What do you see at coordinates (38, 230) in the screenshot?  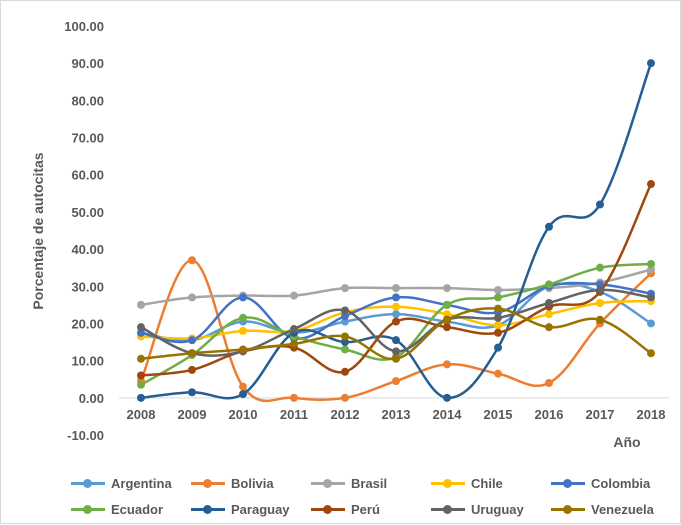 I see `y-axis-title: Porcentaje de autocitas` at bounding box center [38, 230].